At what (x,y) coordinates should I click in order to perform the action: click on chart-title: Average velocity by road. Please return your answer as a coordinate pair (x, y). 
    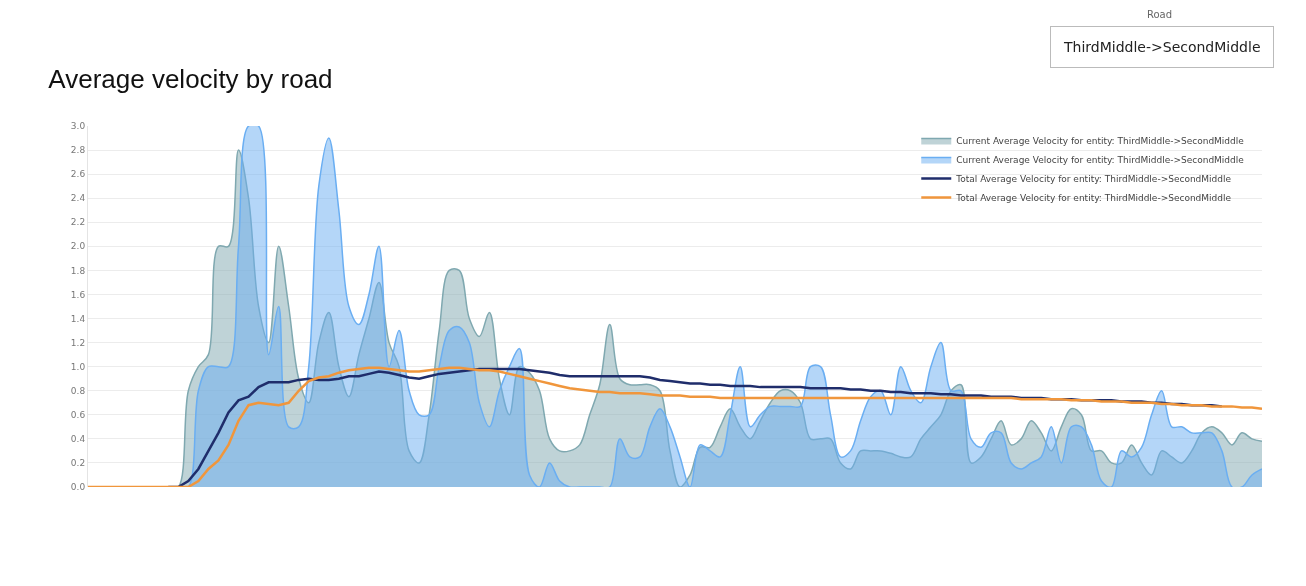
    Looking at the image, I should click on (190, 79).